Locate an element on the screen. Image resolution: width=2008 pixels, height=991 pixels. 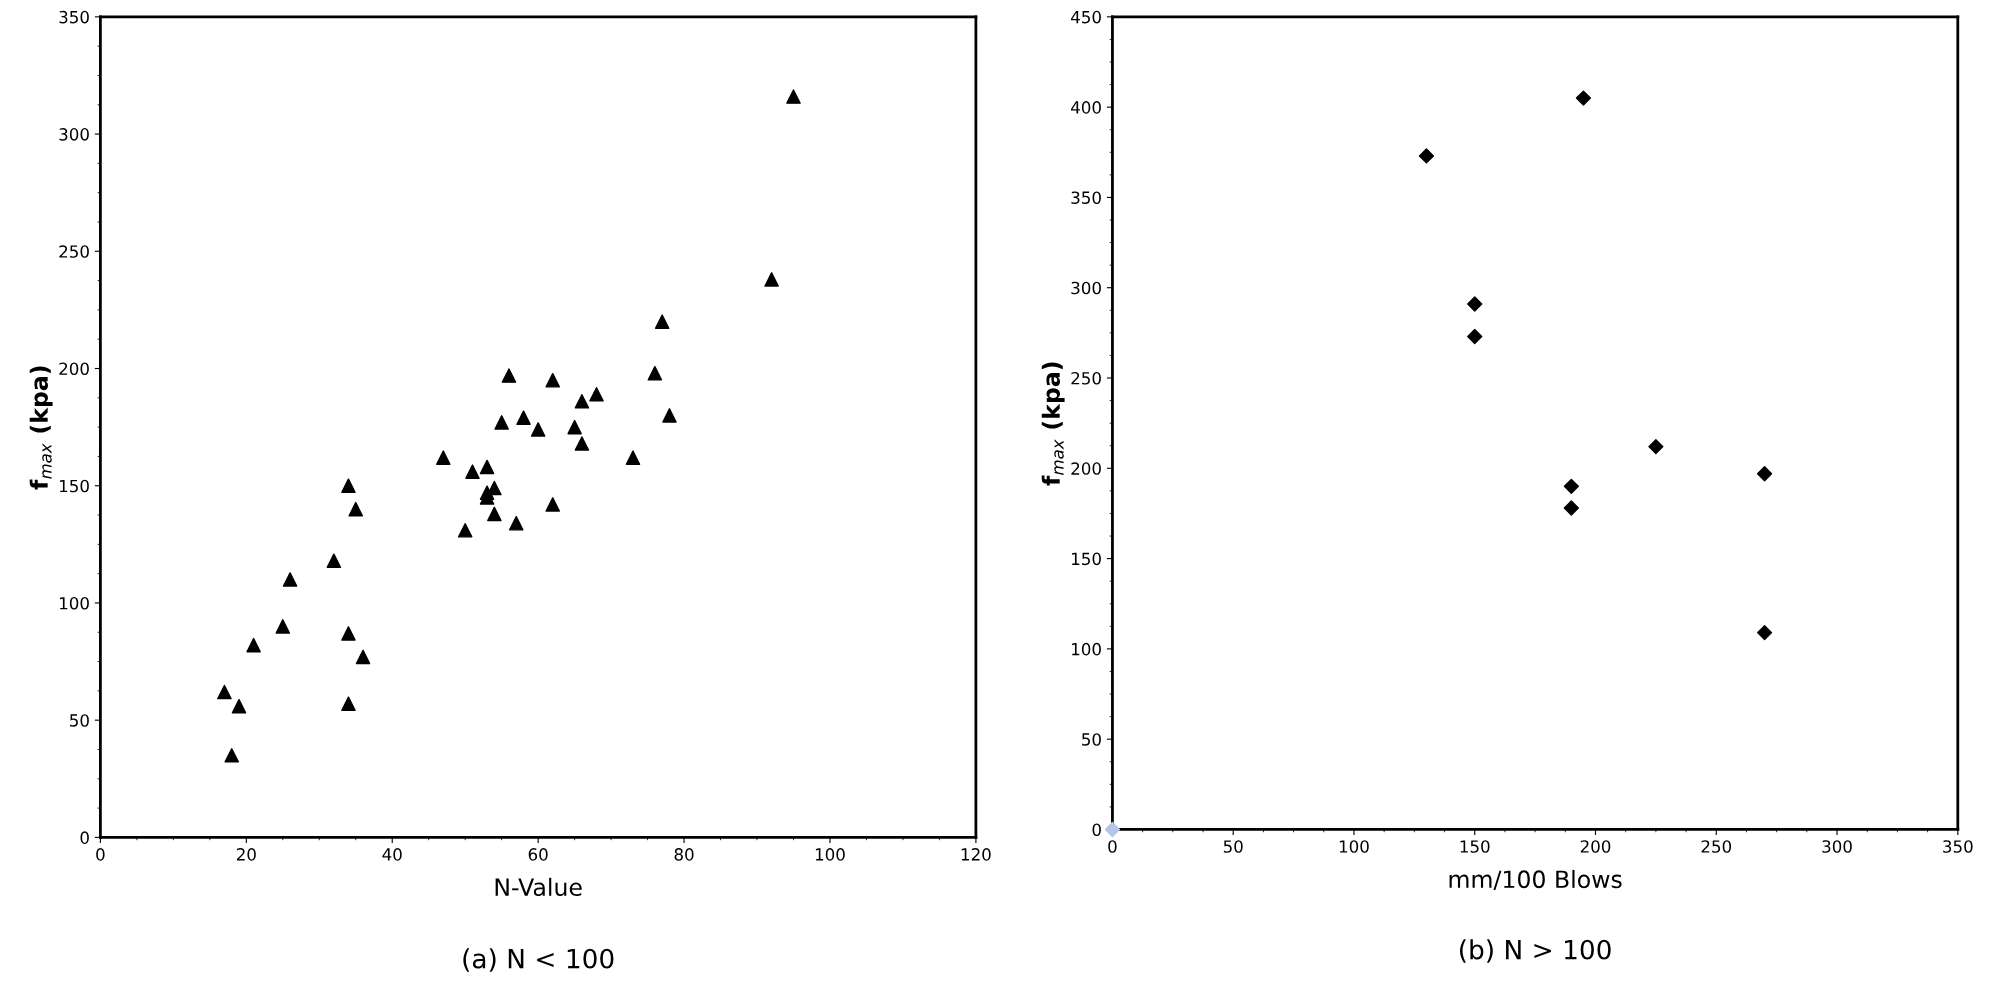
x-tick-label: 40 is located at coordinates (392, 854).